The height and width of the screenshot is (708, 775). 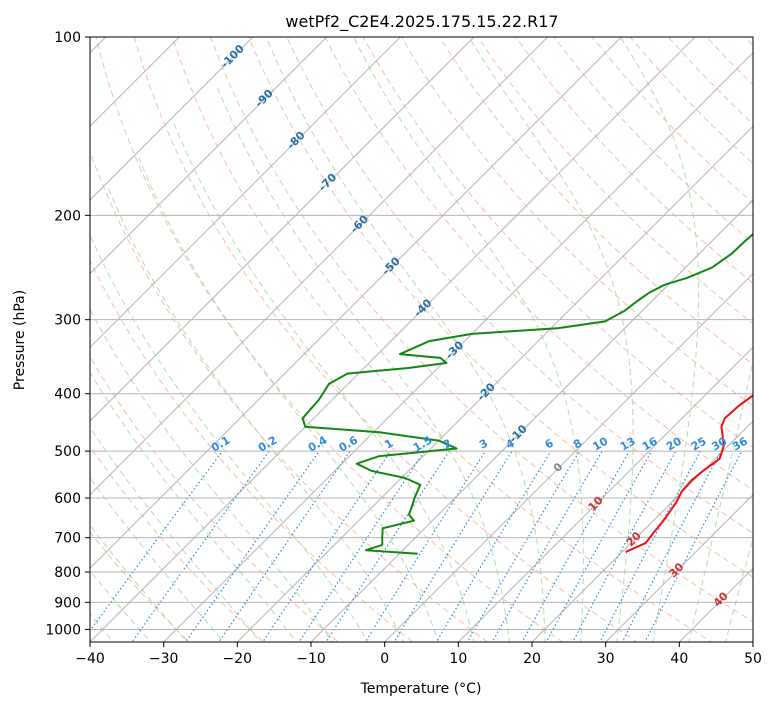 What do you see at coordinates (483, 444) in the screenshot?
I see `mixing-ratio-label: 3` at bounding box center [483, 444].